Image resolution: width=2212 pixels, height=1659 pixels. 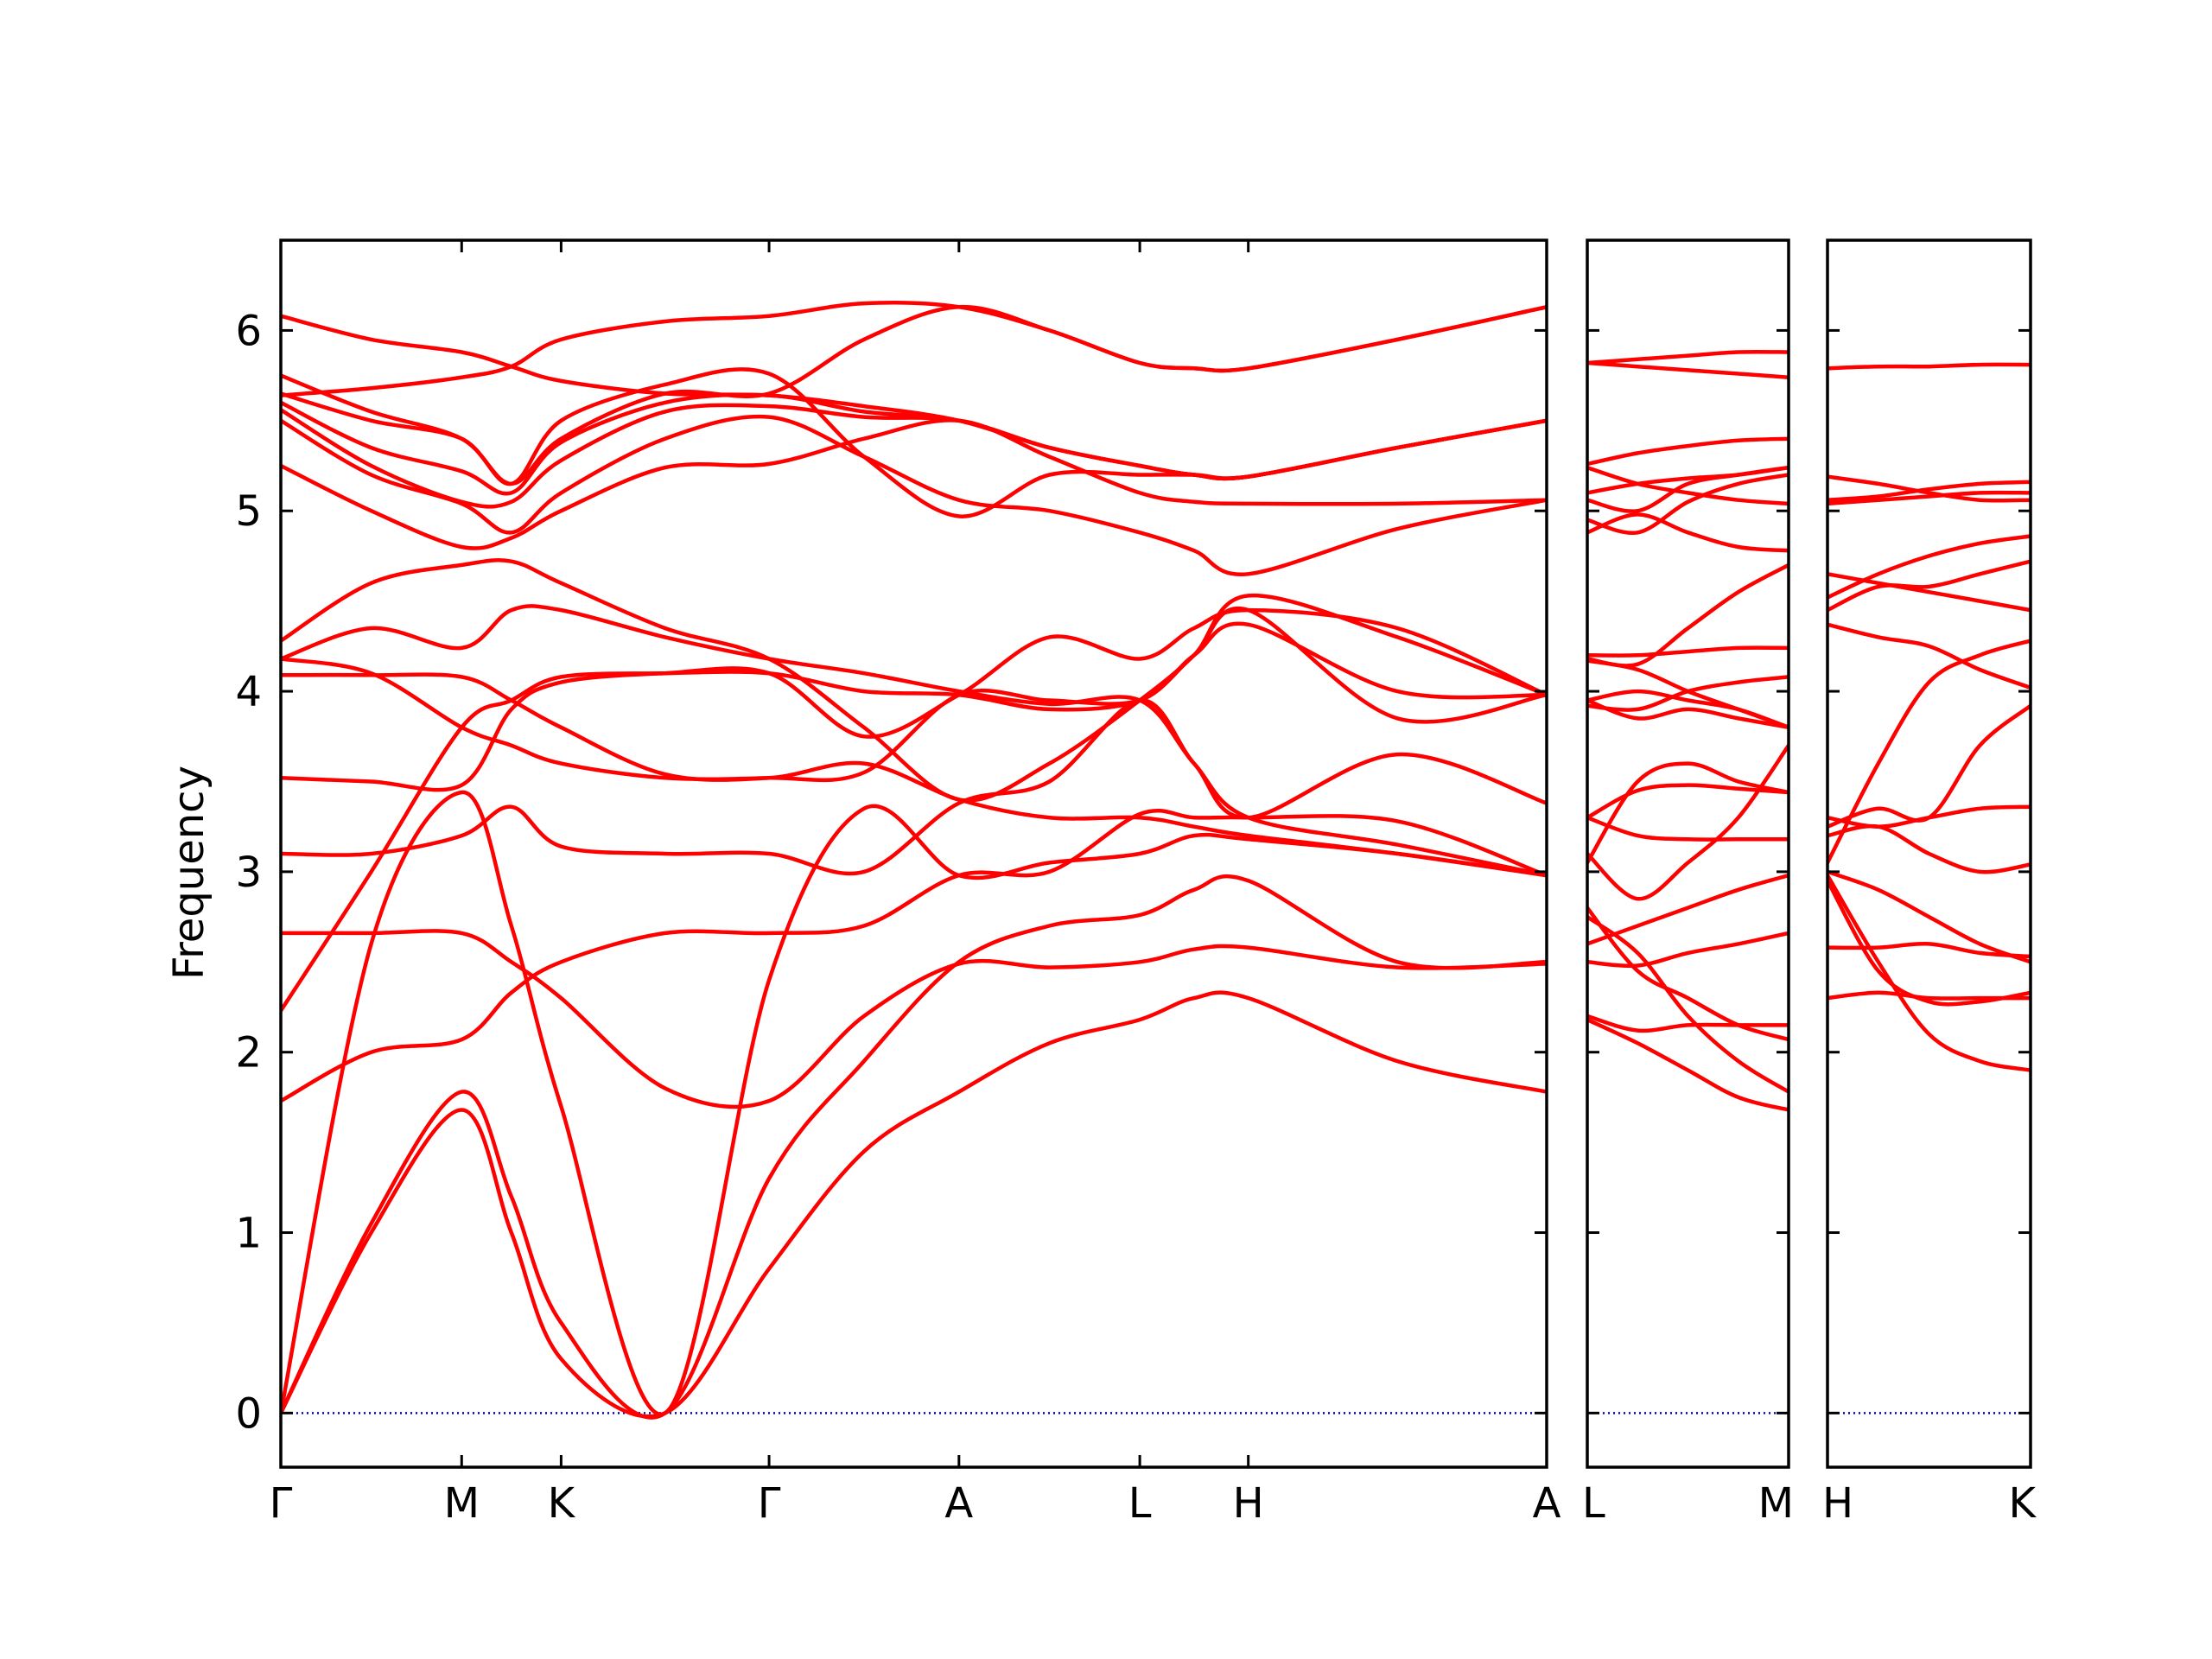 I want to click on y-tick-label: 1, so click(x=248, y=1234).